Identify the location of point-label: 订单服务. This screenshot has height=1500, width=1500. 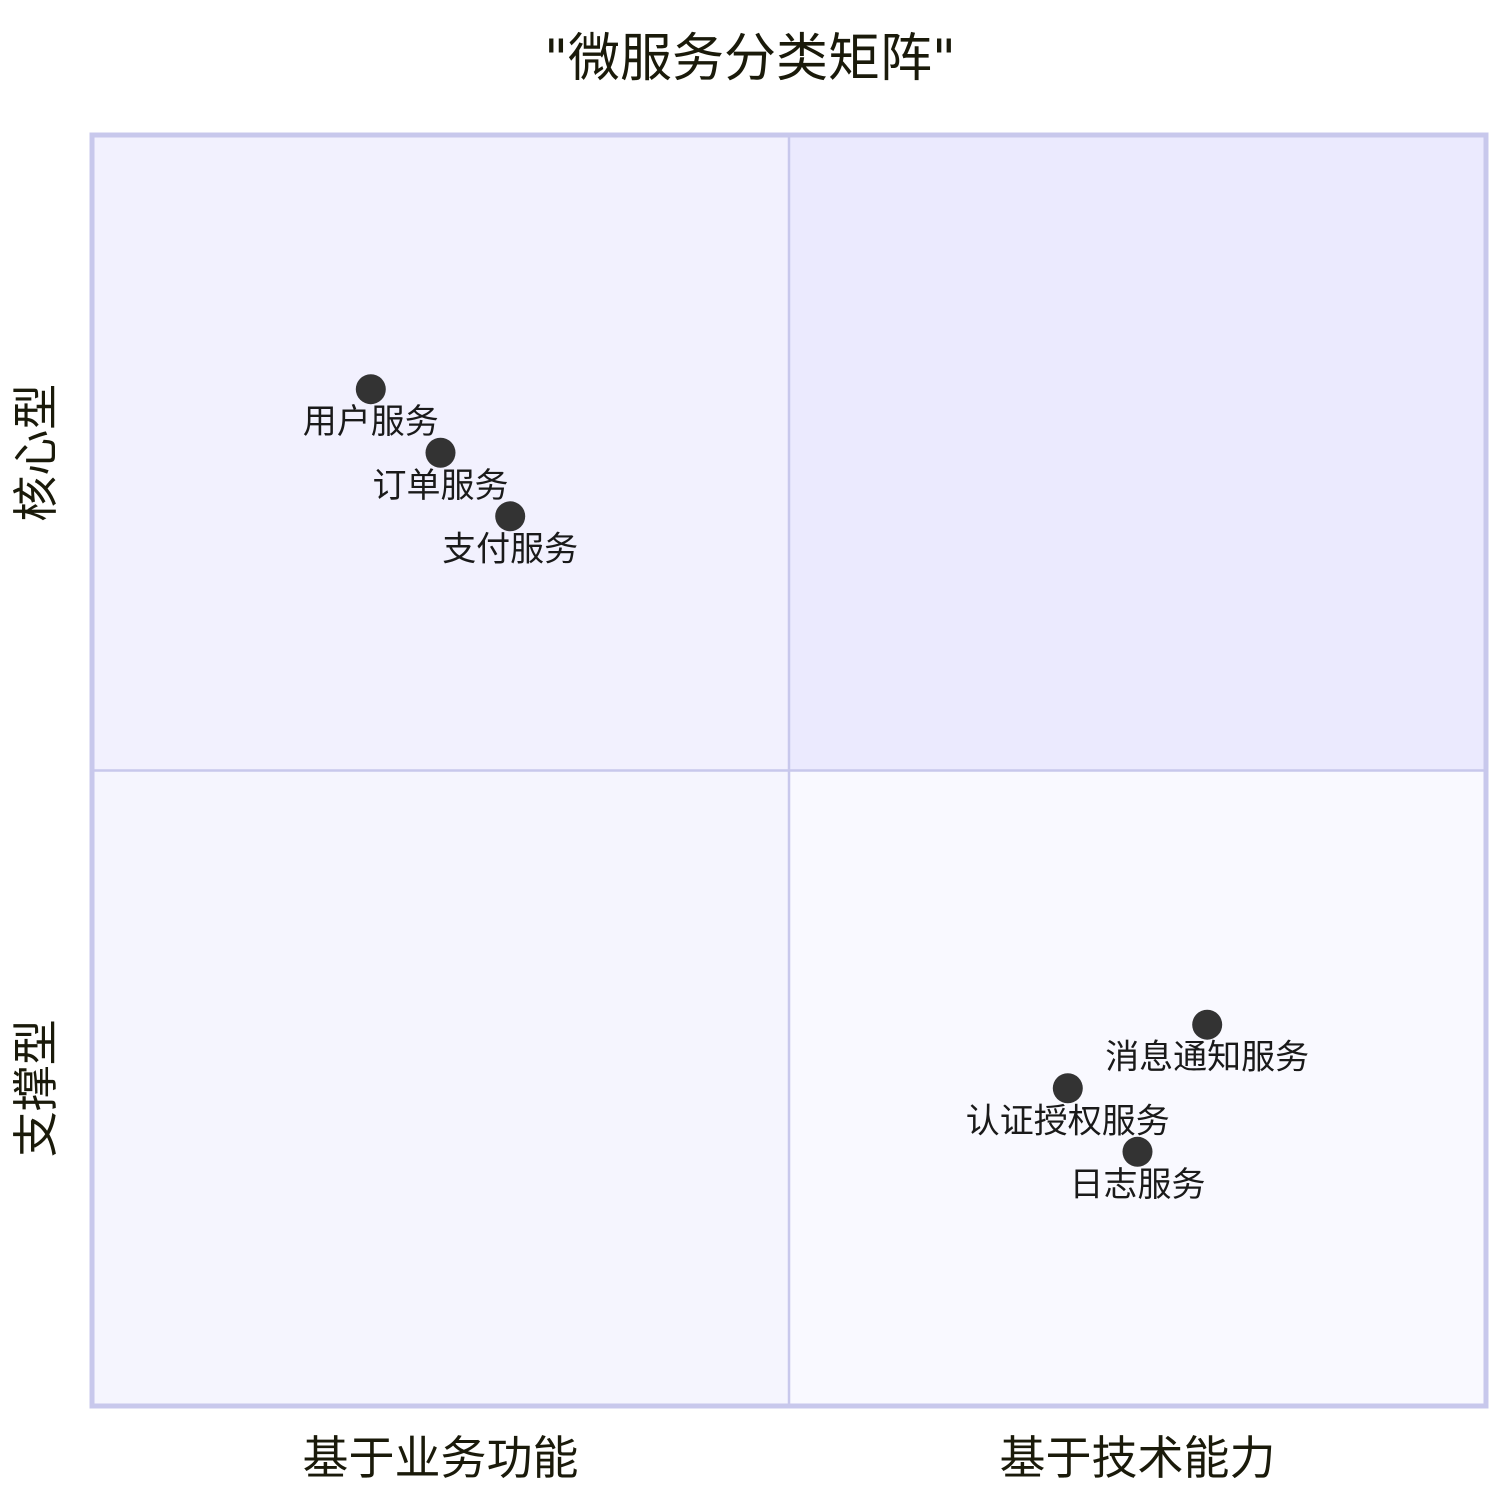
(441, 486).